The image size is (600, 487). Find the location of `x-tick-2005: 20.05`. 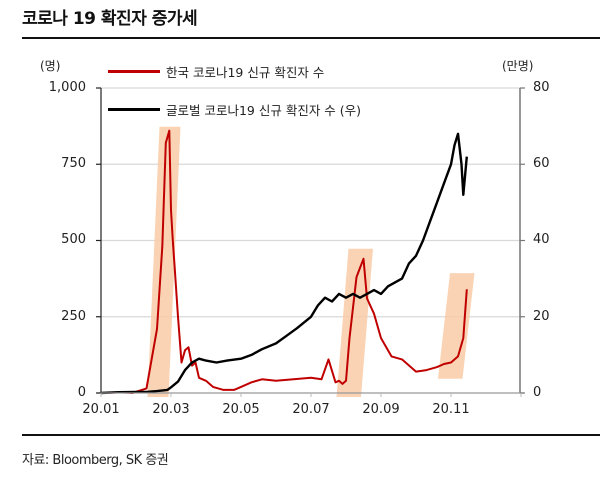

x-tick-2005: 20.05 is located at coordinates (241, 409).